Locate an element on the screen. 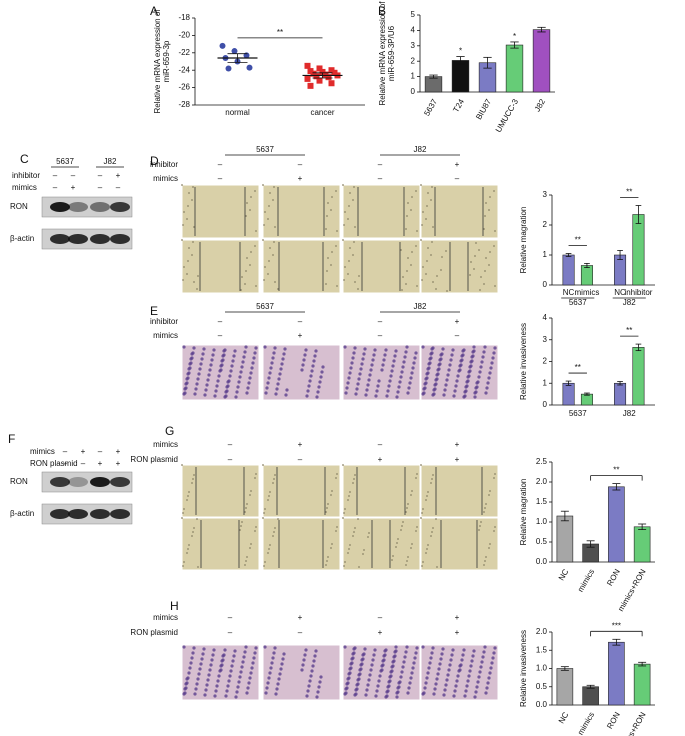 This screenshot has height=736, width=685. invasion-image is located at coordinates (381, 372).